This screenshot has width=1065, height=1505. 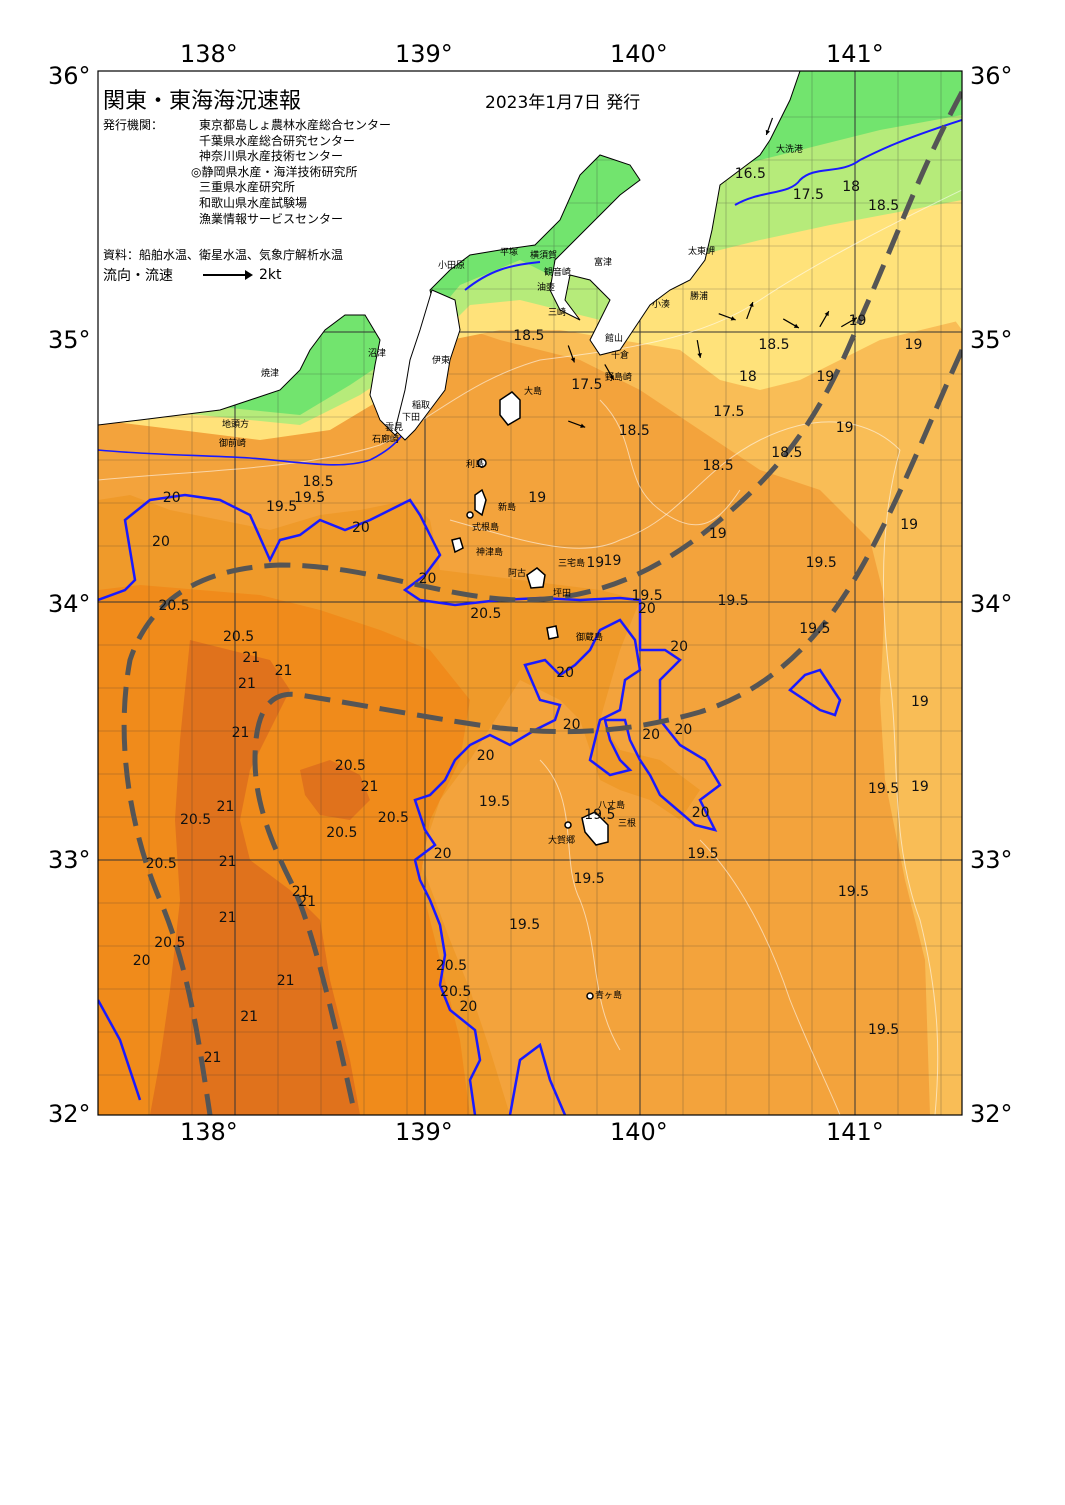 What do you see at coordinates (295, 125) in the screenshot?
I see `issuer-item: 東京都島しょ農林水産総合センター` at bounding box center [295, 125].